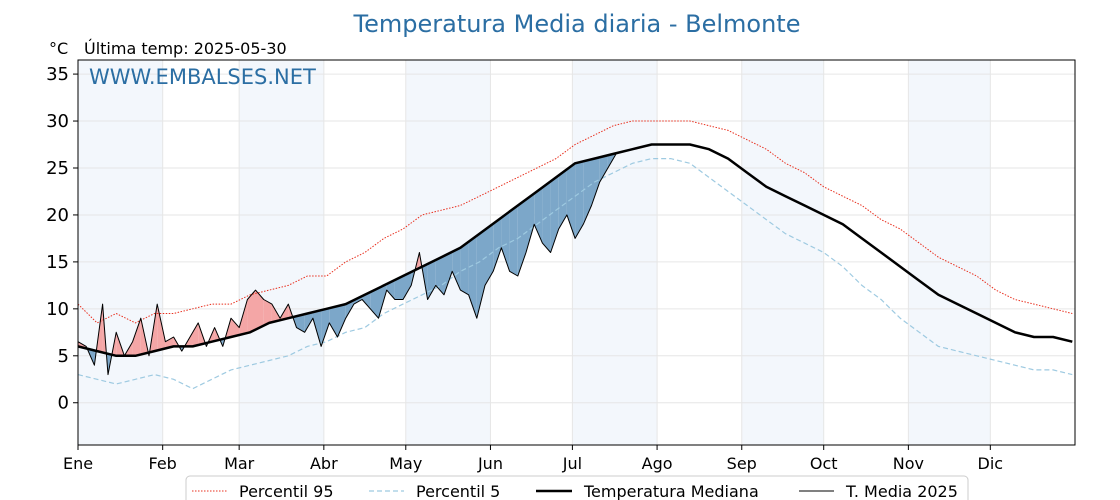  I want to click on y-axis-ticks: 0 5 10 15 20 25 30 35, so click(62, 239).